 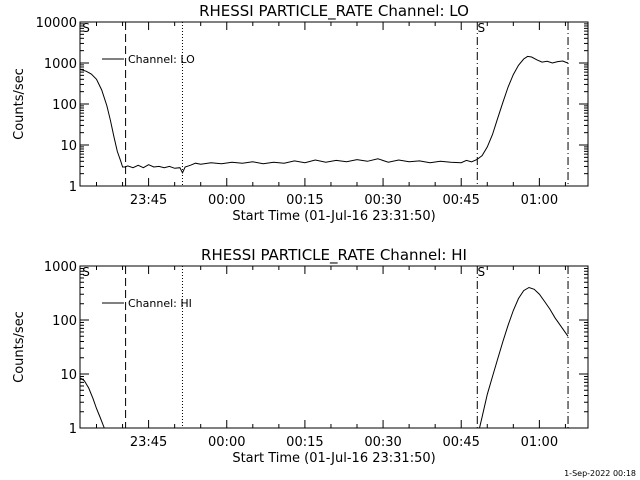 I want to click on chart-title: RHESSI PARTICLE_RATE Channel: LO, so click(x=334, y=11).